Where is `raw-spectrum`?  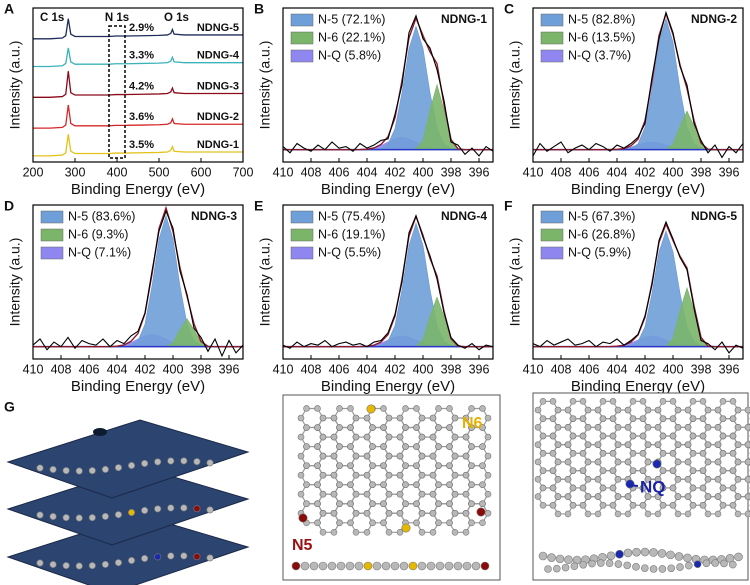 raw-spectrum is located at coordinates (138, 283).